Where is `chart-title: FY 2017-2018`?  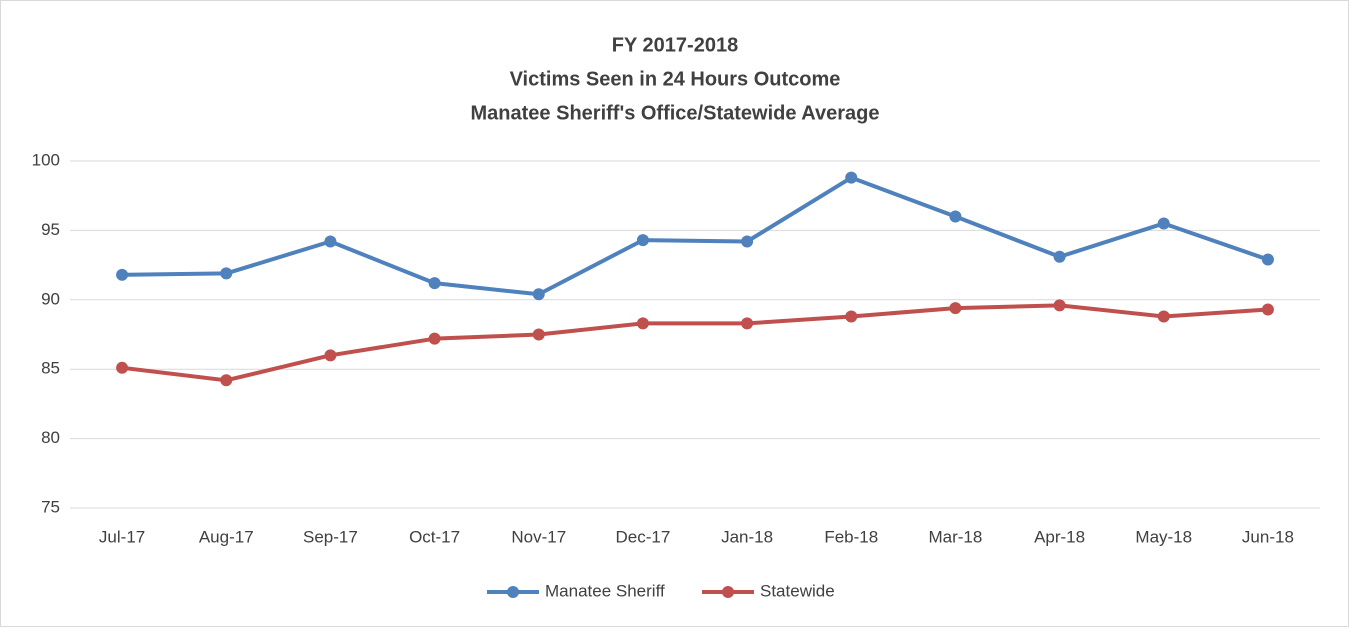
chart-title: FY 2017-2018 is located at coordinates (675, 45).